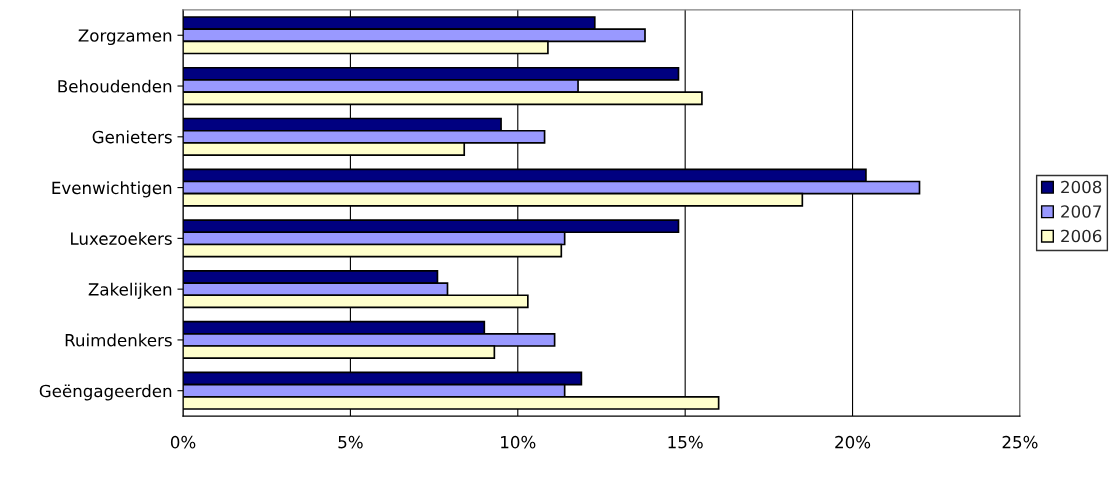 The height and width of the screenshot is (493, 1112). I want to click on y-tick-label: Genieters, so click(132, 137).